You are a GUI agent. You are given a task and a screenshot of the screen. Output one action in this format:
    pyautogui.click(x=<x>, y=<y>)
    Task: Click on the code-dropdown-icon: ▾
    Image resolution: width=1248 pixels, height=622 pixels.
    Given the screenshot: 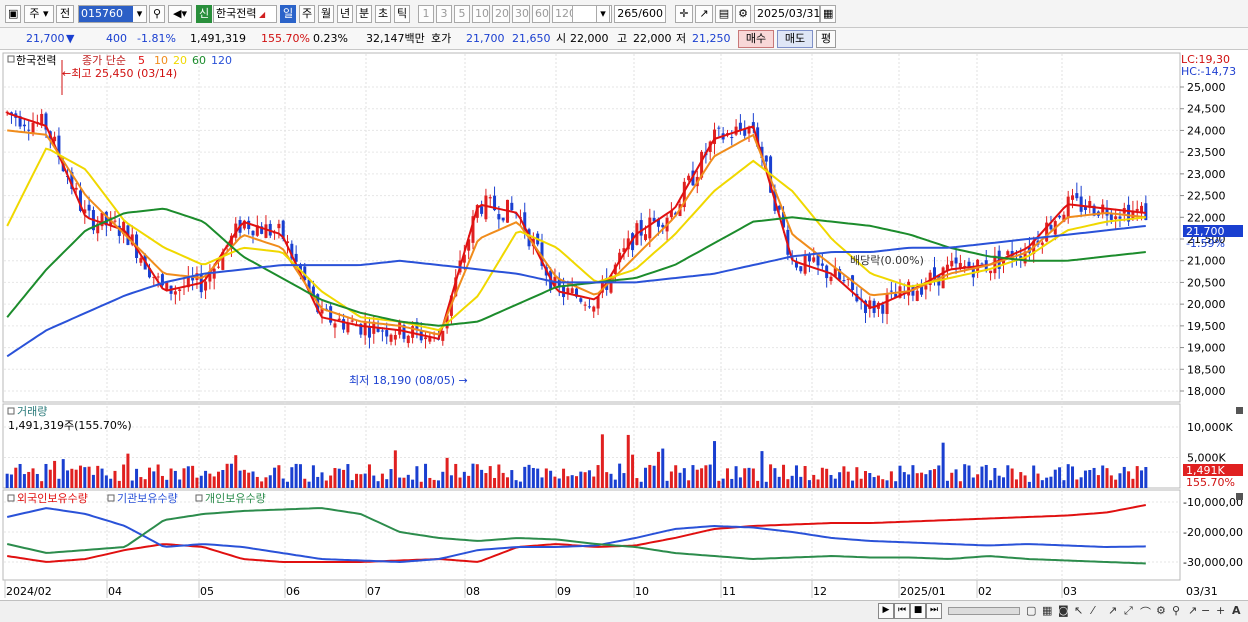 What is the action you would take?
    pyautogui.click(x=140, y=14)
    